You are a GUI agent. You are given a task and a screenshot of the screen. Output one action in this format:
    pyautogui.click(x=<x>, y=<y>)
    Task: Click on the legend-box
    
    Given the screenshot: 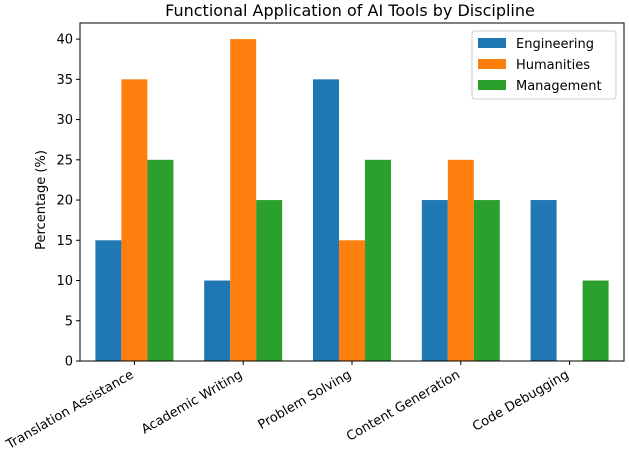 What is the action you would take?
    pyautogui.click(x=544, y=65)
    